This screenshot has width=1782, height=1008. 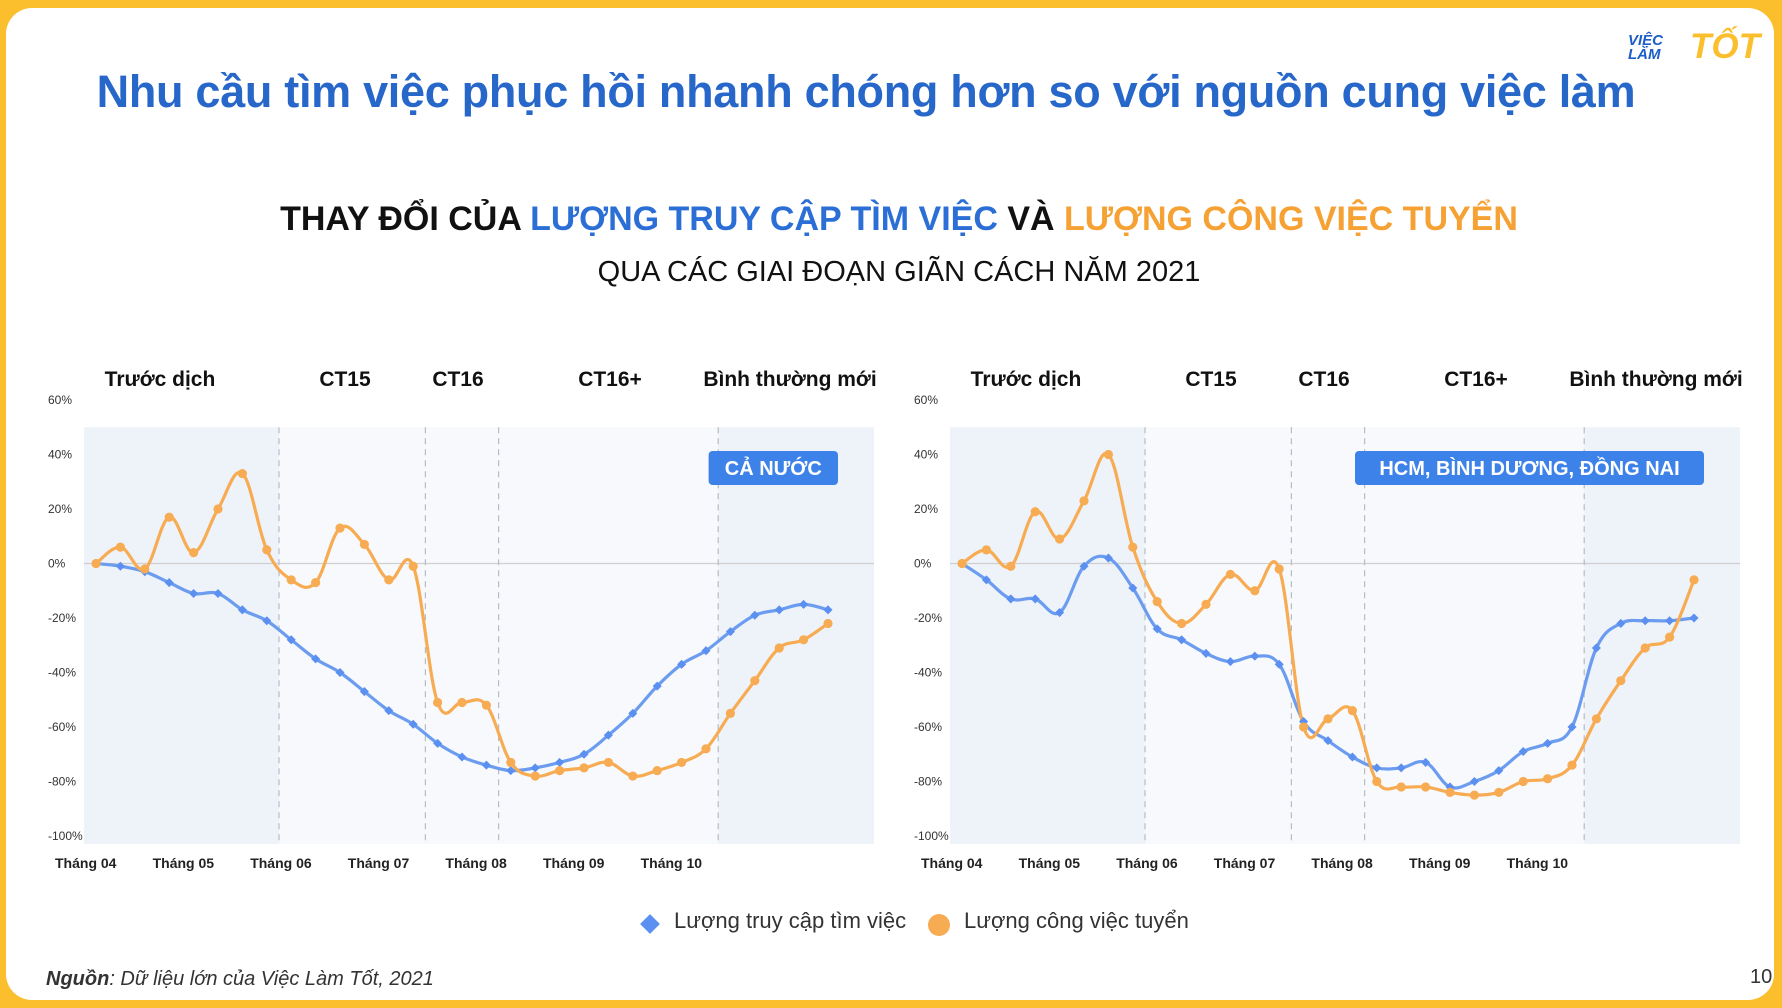 I want to click on heading-series1: LƯỢNG TRUY CẬP TÌM VIỆC, so click(x=764, y=219).